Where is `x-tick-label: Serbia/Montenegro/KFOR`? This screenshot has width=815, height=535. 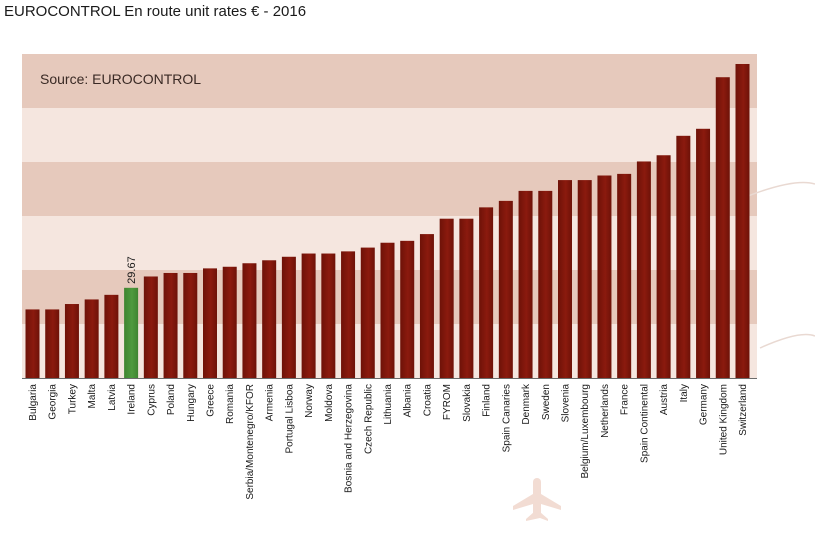 x-tick-label: Serbia/Montenegro/KFOR is located at coordinates (250, 442).